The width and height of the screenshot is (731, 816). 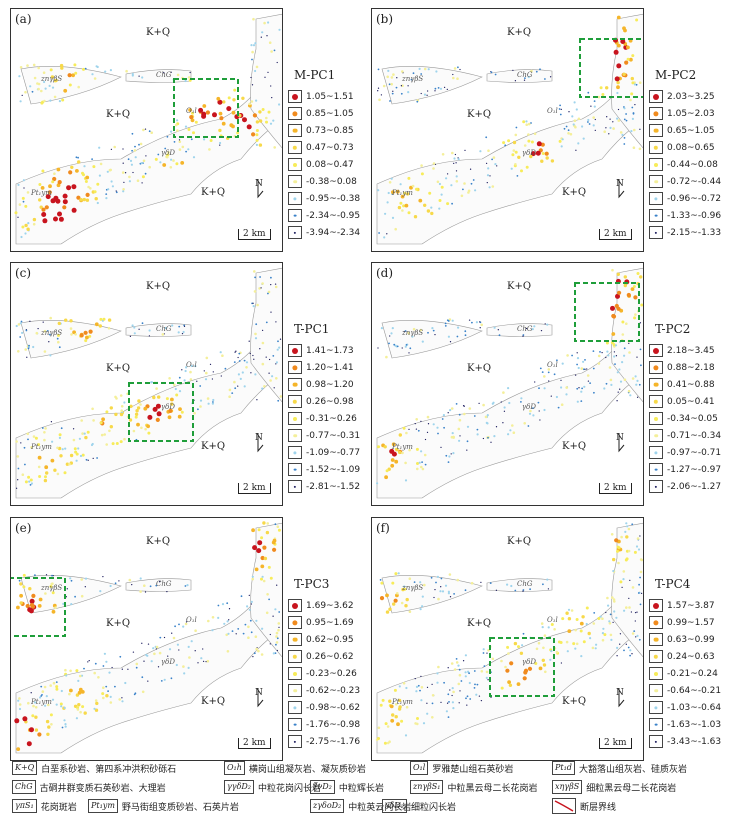 What do you see at coordinates (519, 585) in the screenshot?
I see `rock-unit-outline` at bounding box center [519, 585].